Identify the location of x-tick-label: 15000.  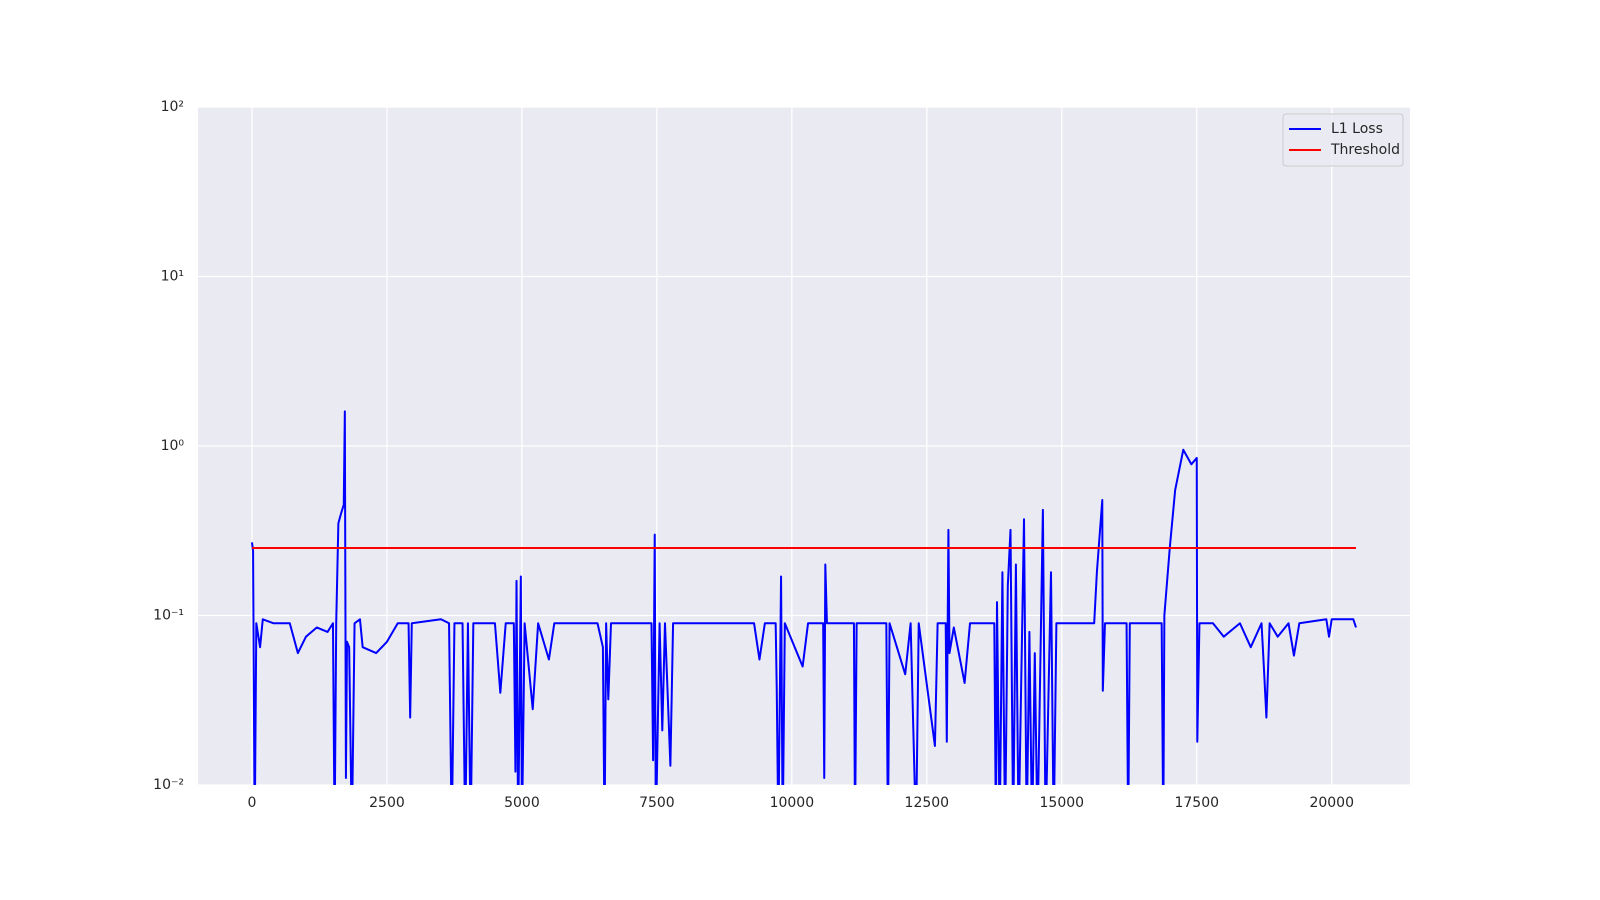
(1062, 803).